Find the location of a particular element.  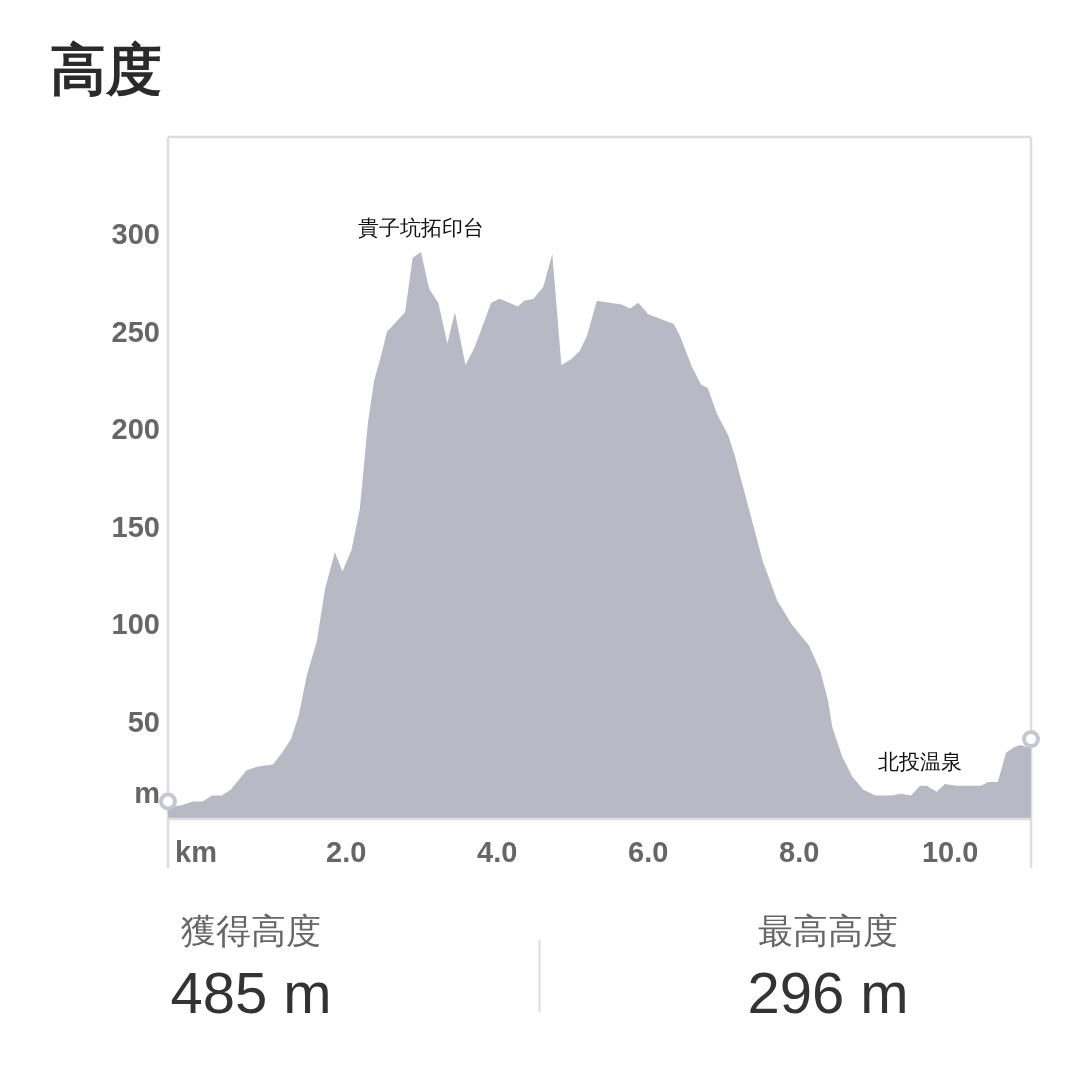

text: 296 m is located at coordinates (828, 992).